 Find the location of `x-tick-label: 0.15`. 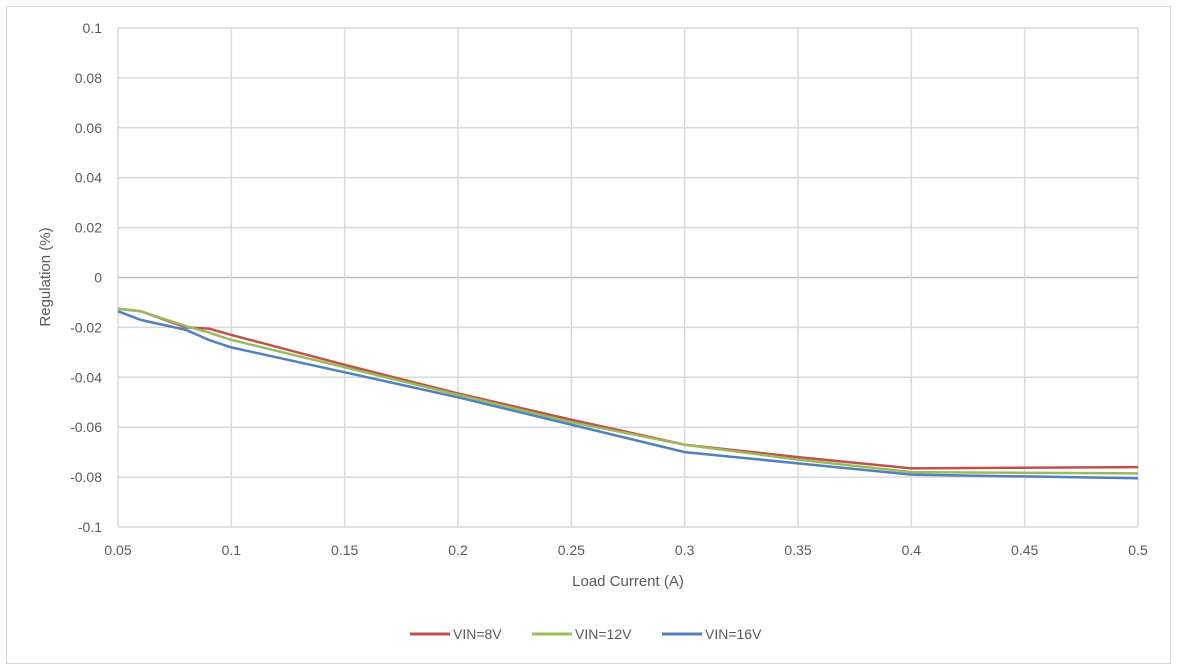

x-tick-label: 0.15 is located at coordinates (344, 550).